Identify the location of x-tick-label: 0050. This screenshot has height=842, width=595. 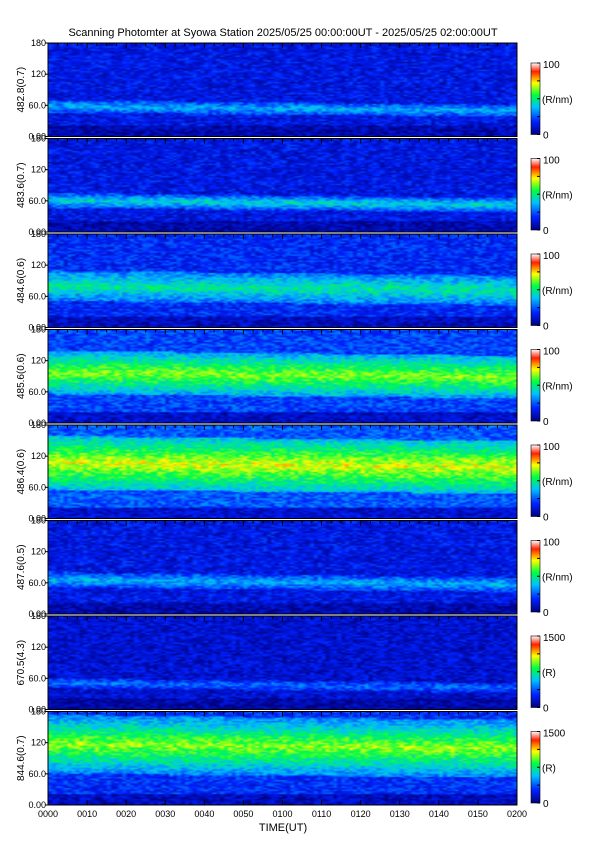
(243, 814).